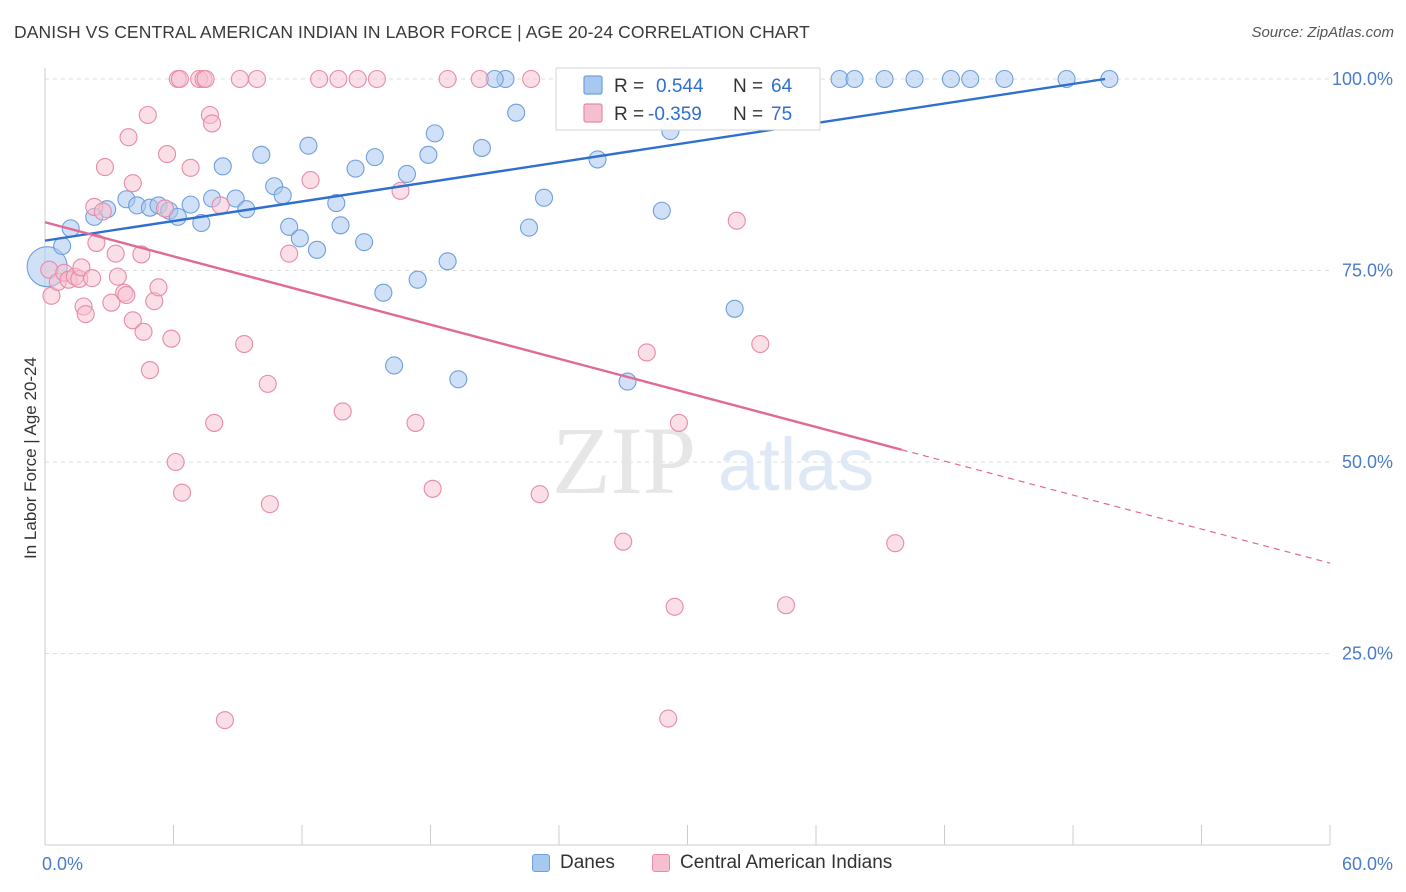  I want to click on y-tick-label: 75.0%, so click(1367, 271).